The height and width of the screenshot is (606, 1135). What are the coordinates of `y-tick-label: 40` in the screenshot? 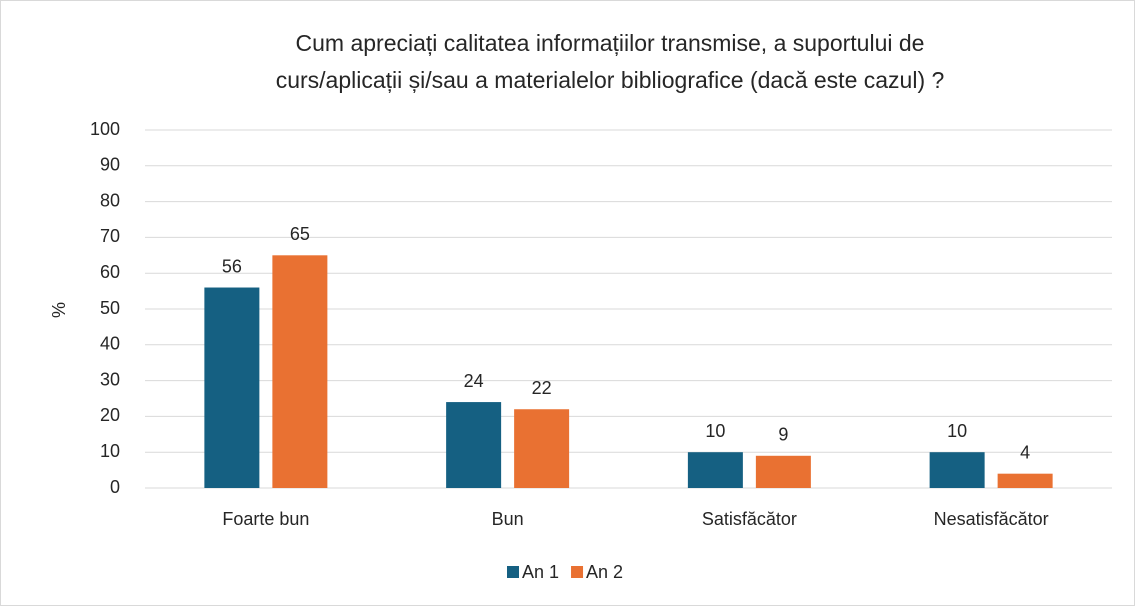 It's located at (110, 344).